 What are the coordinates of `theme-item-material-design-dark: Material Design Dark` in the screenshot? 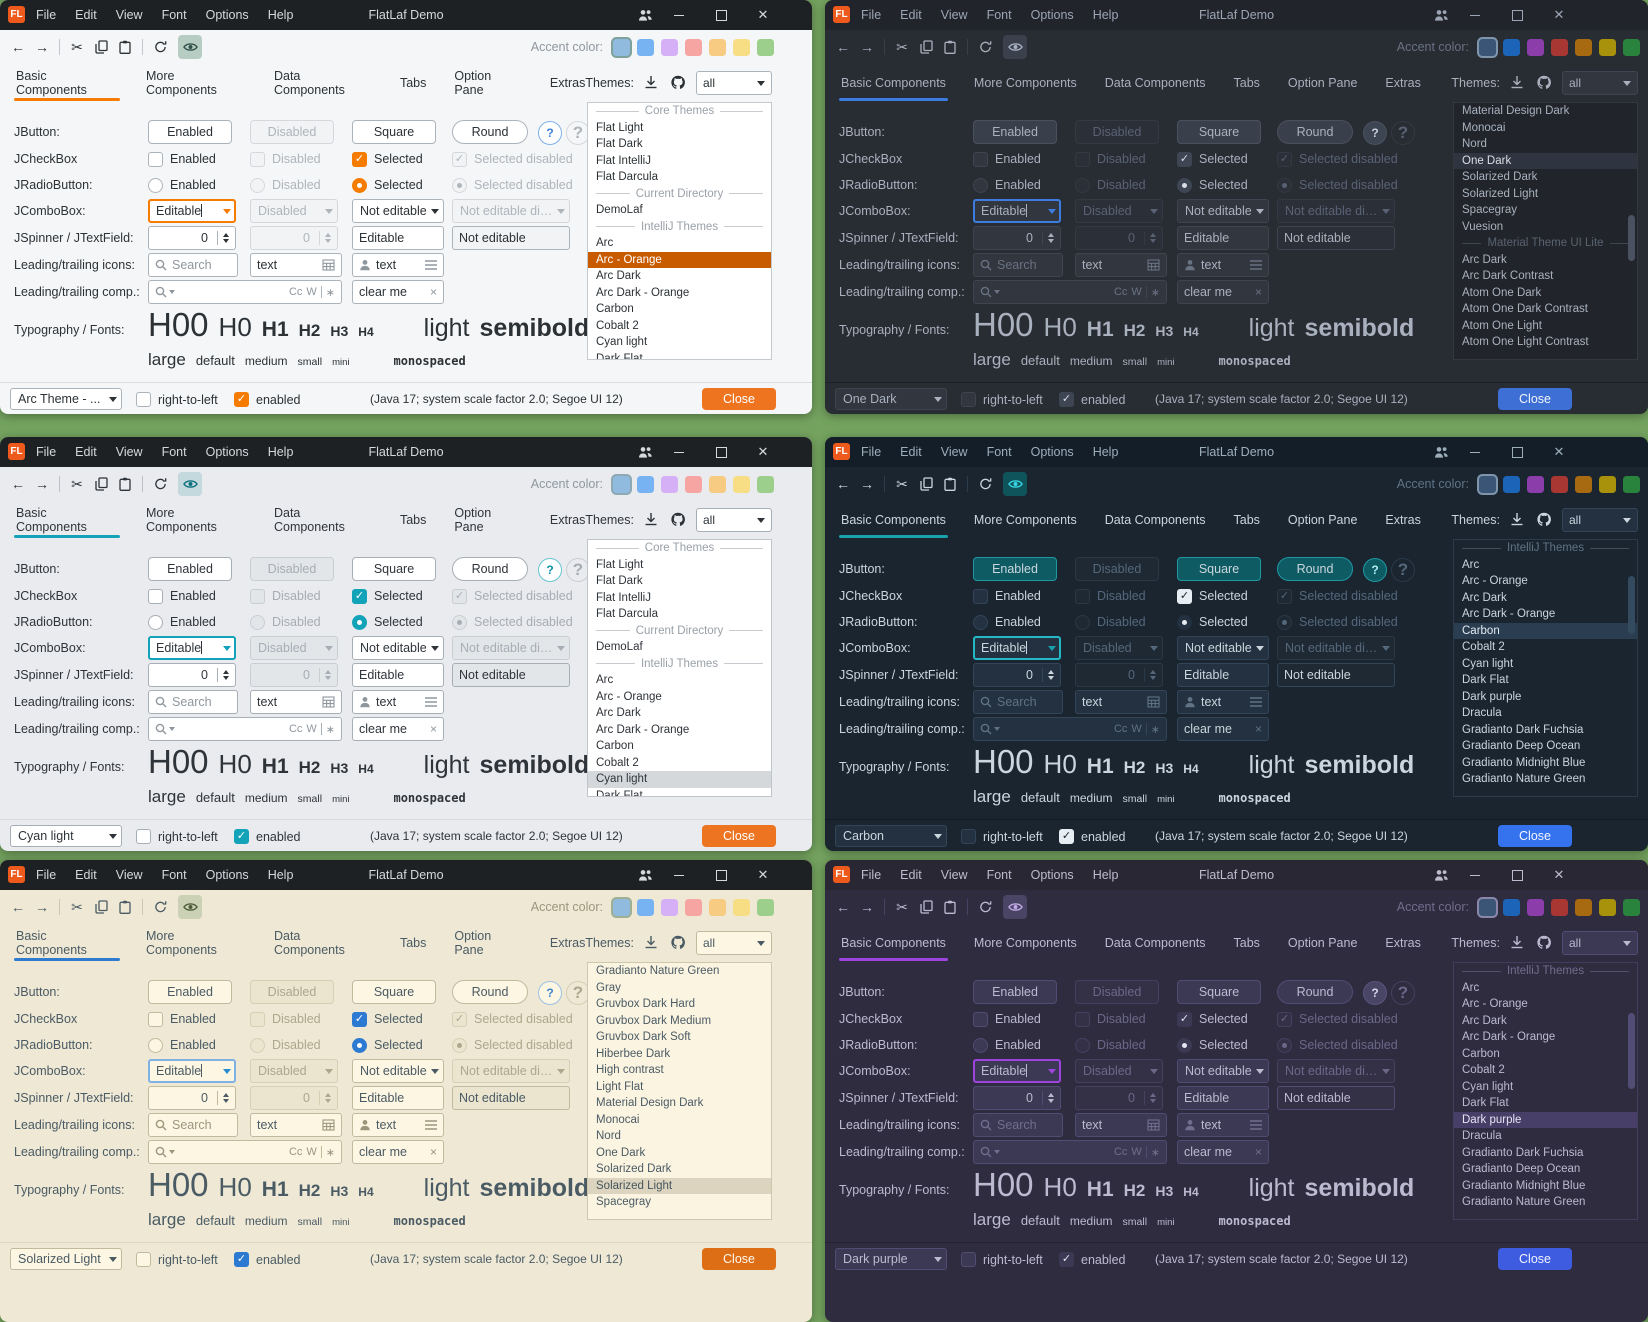 It's located at (1516, 111).